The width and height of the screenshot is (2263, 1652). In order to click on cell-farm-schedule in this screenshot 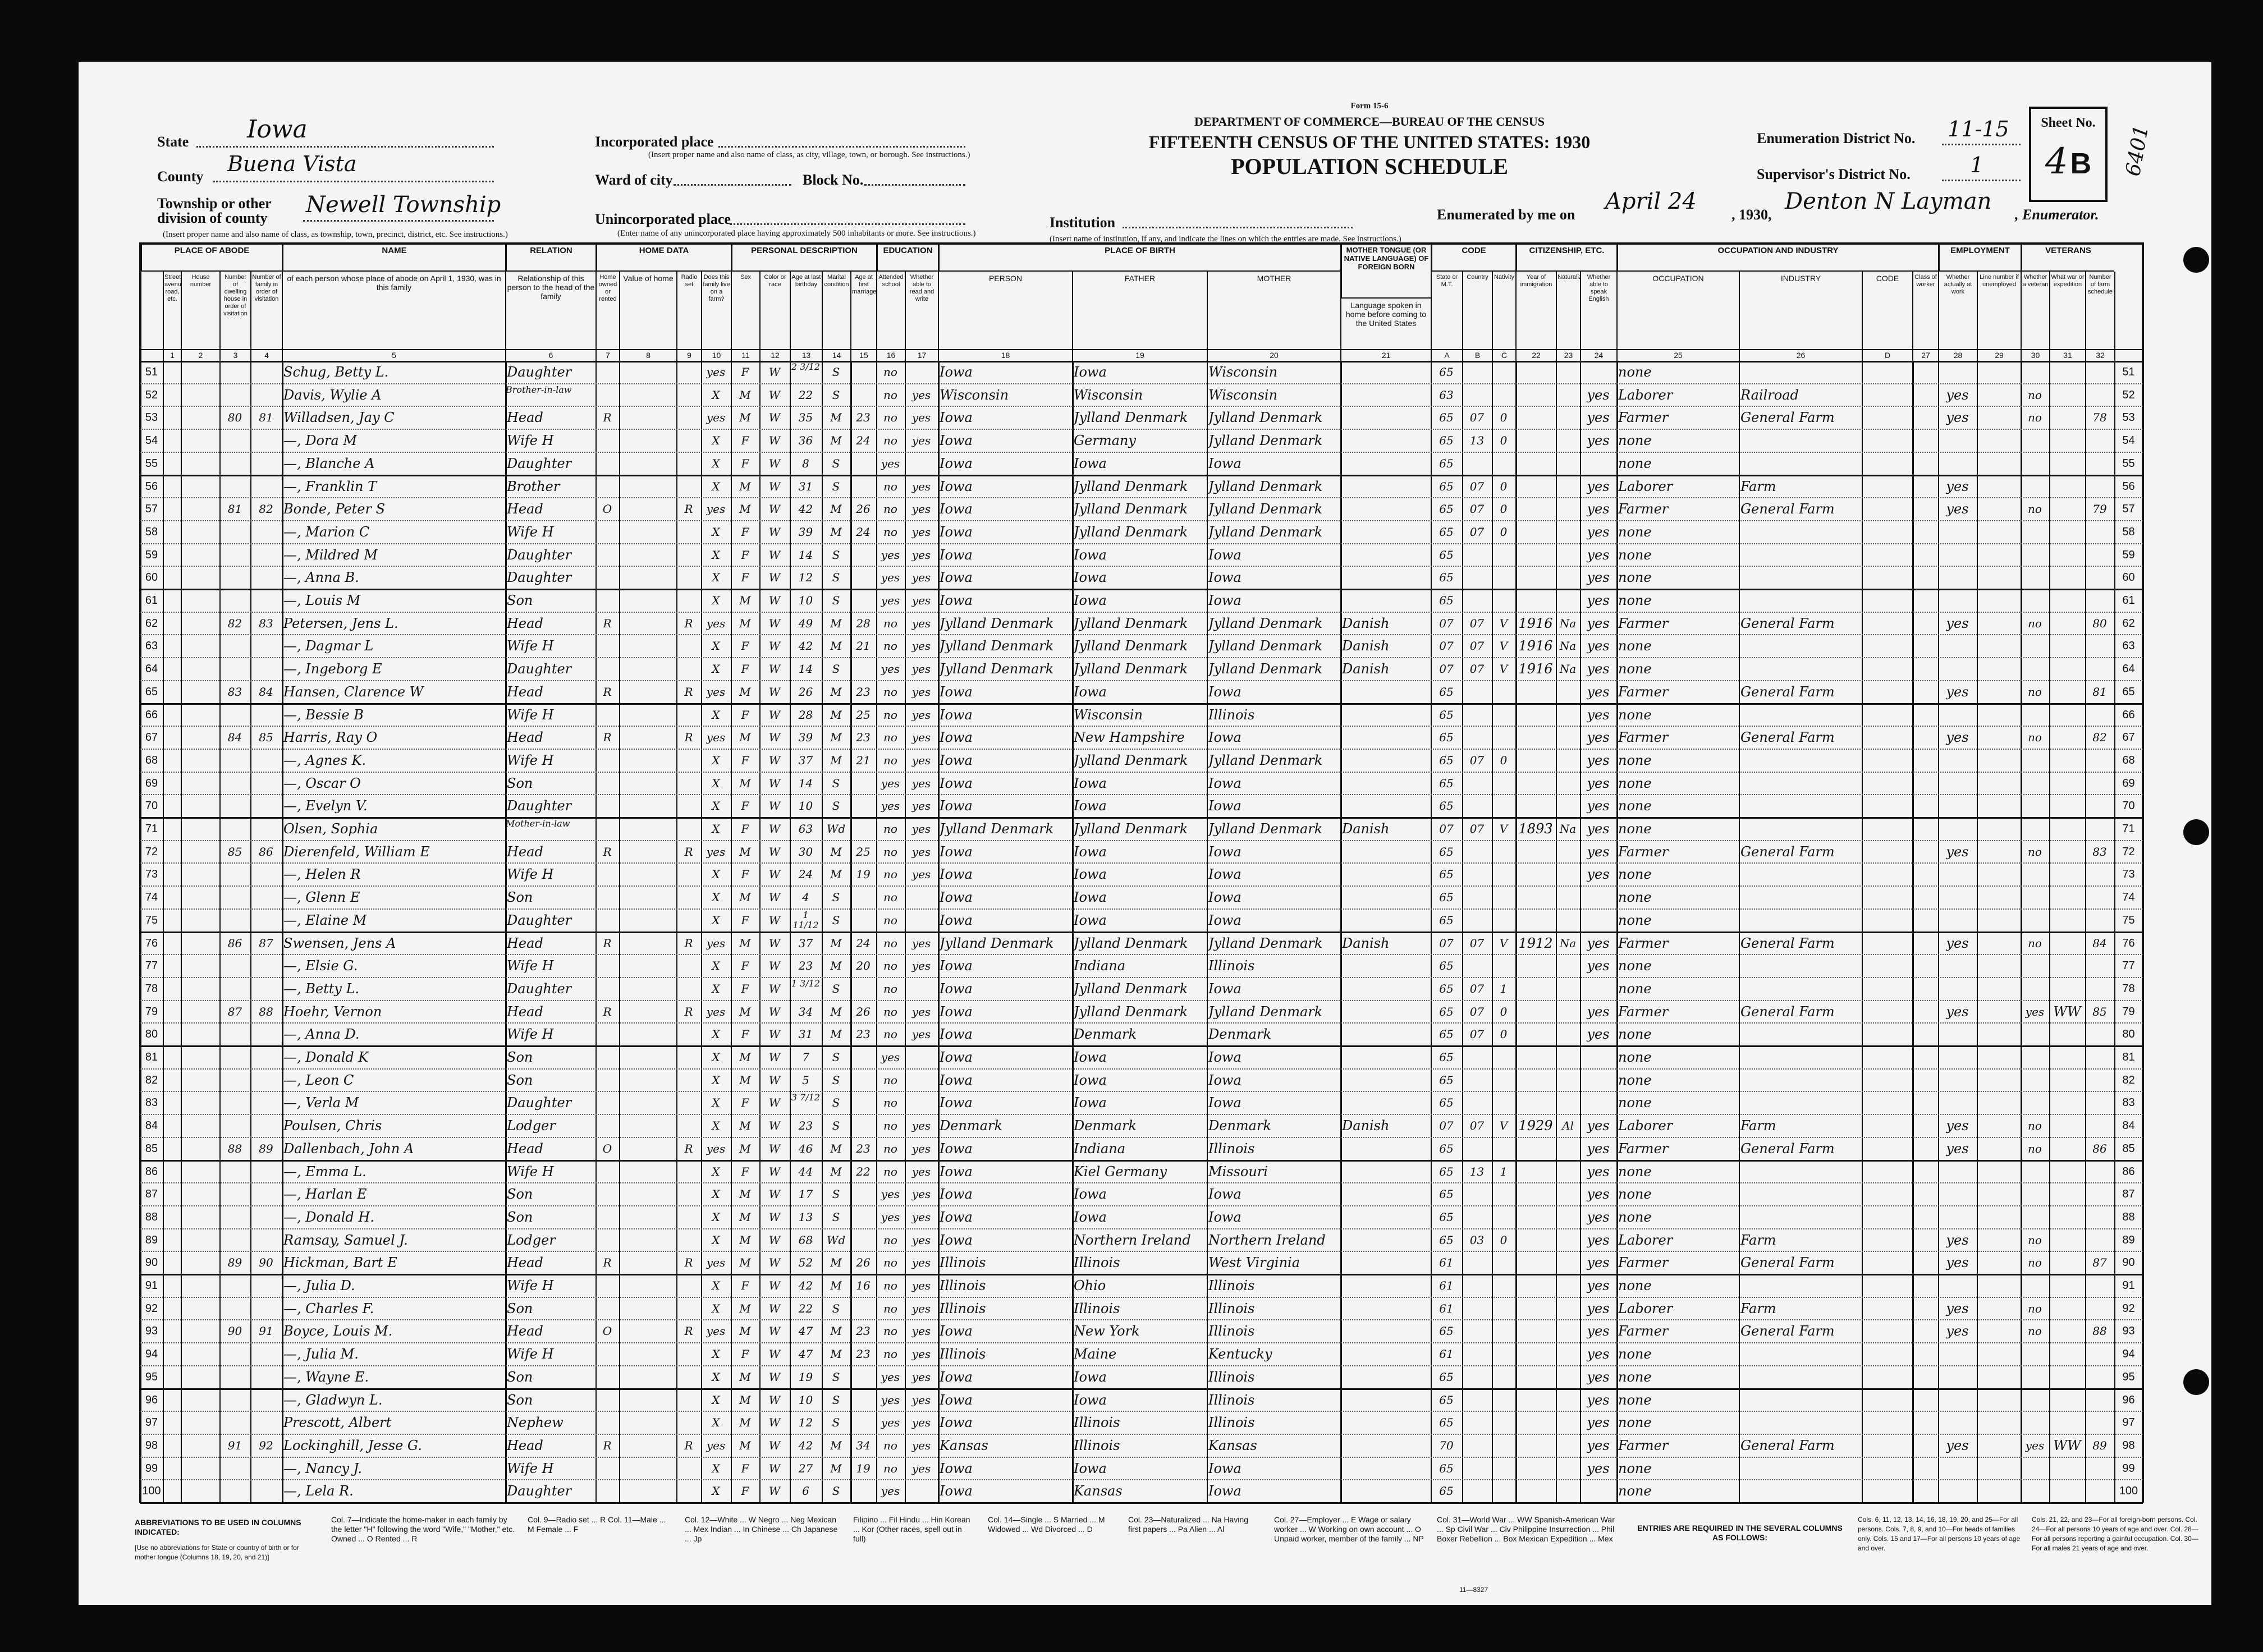, I will do `click(2099, 669)`.